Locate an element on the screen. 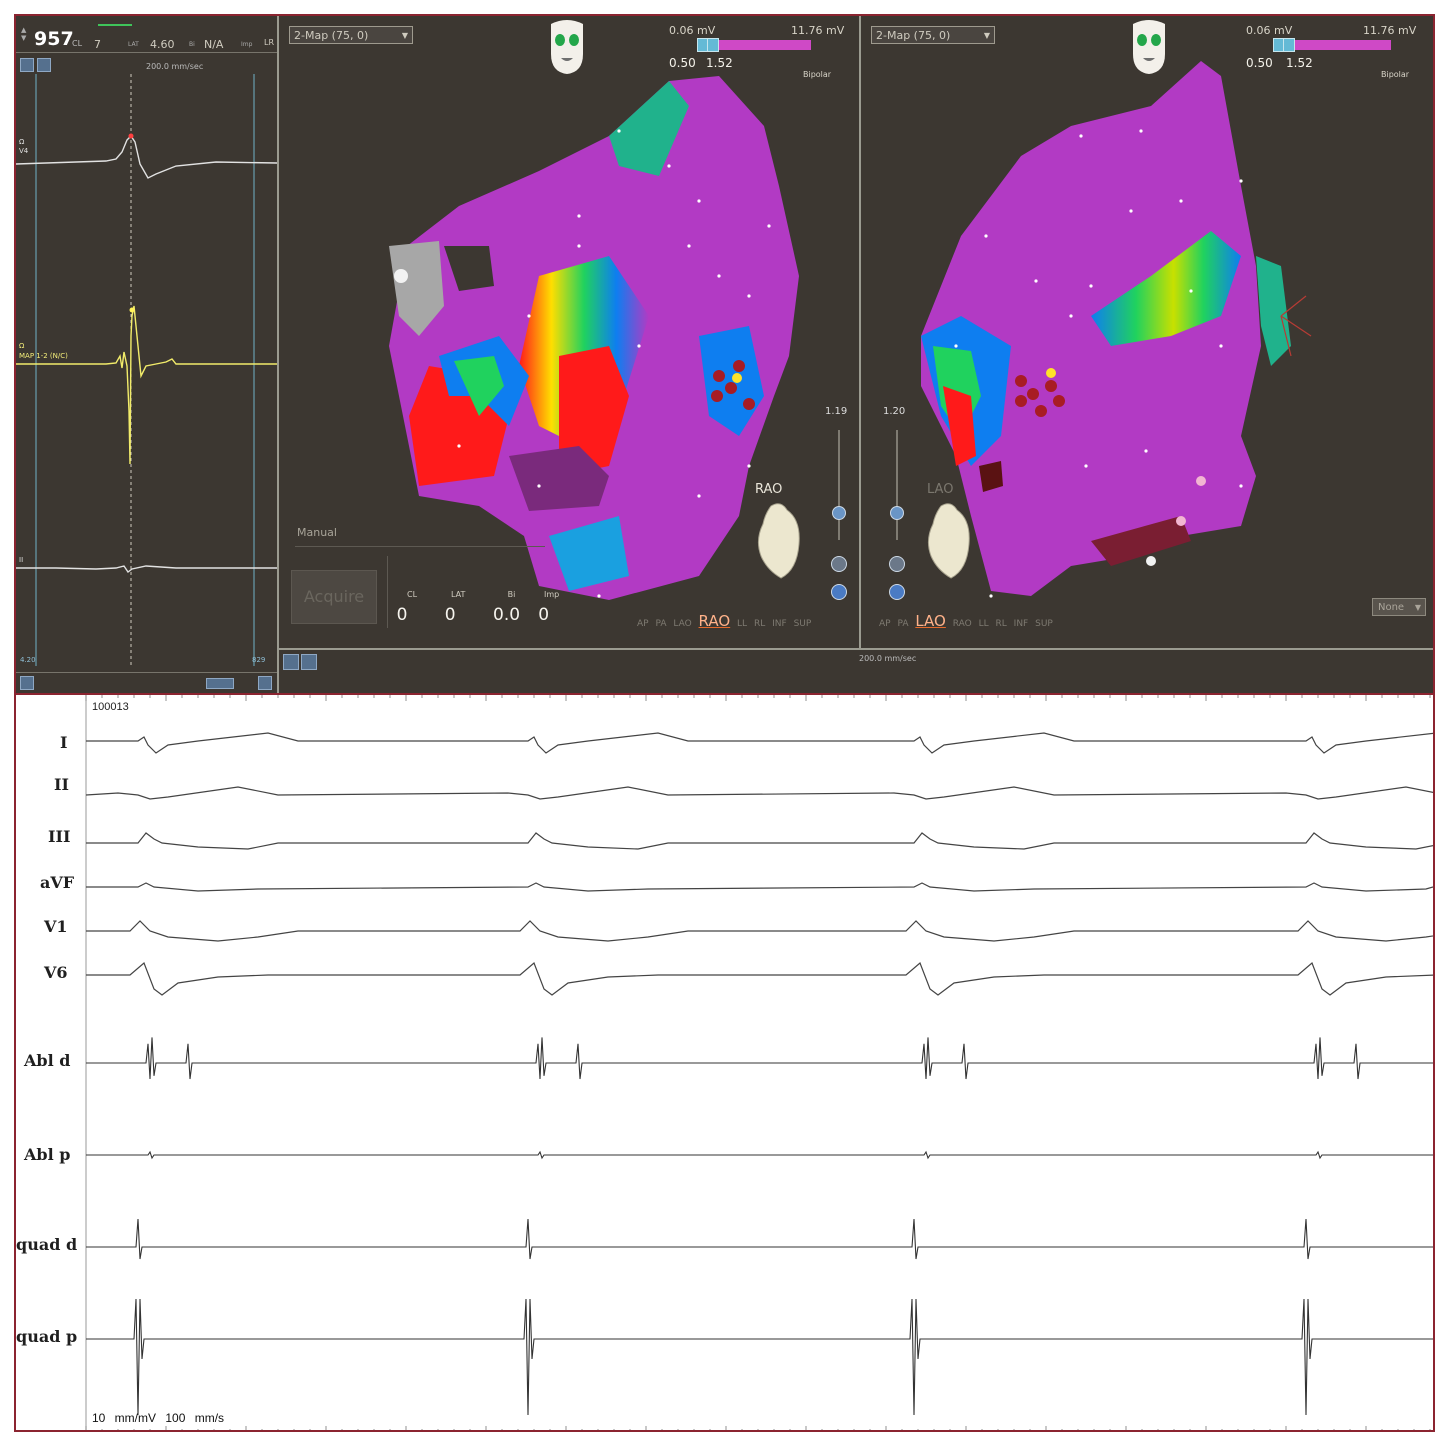 This screenshot has width=1450, height=1437. metric-label: Imp is located at coordinates (552, 594).